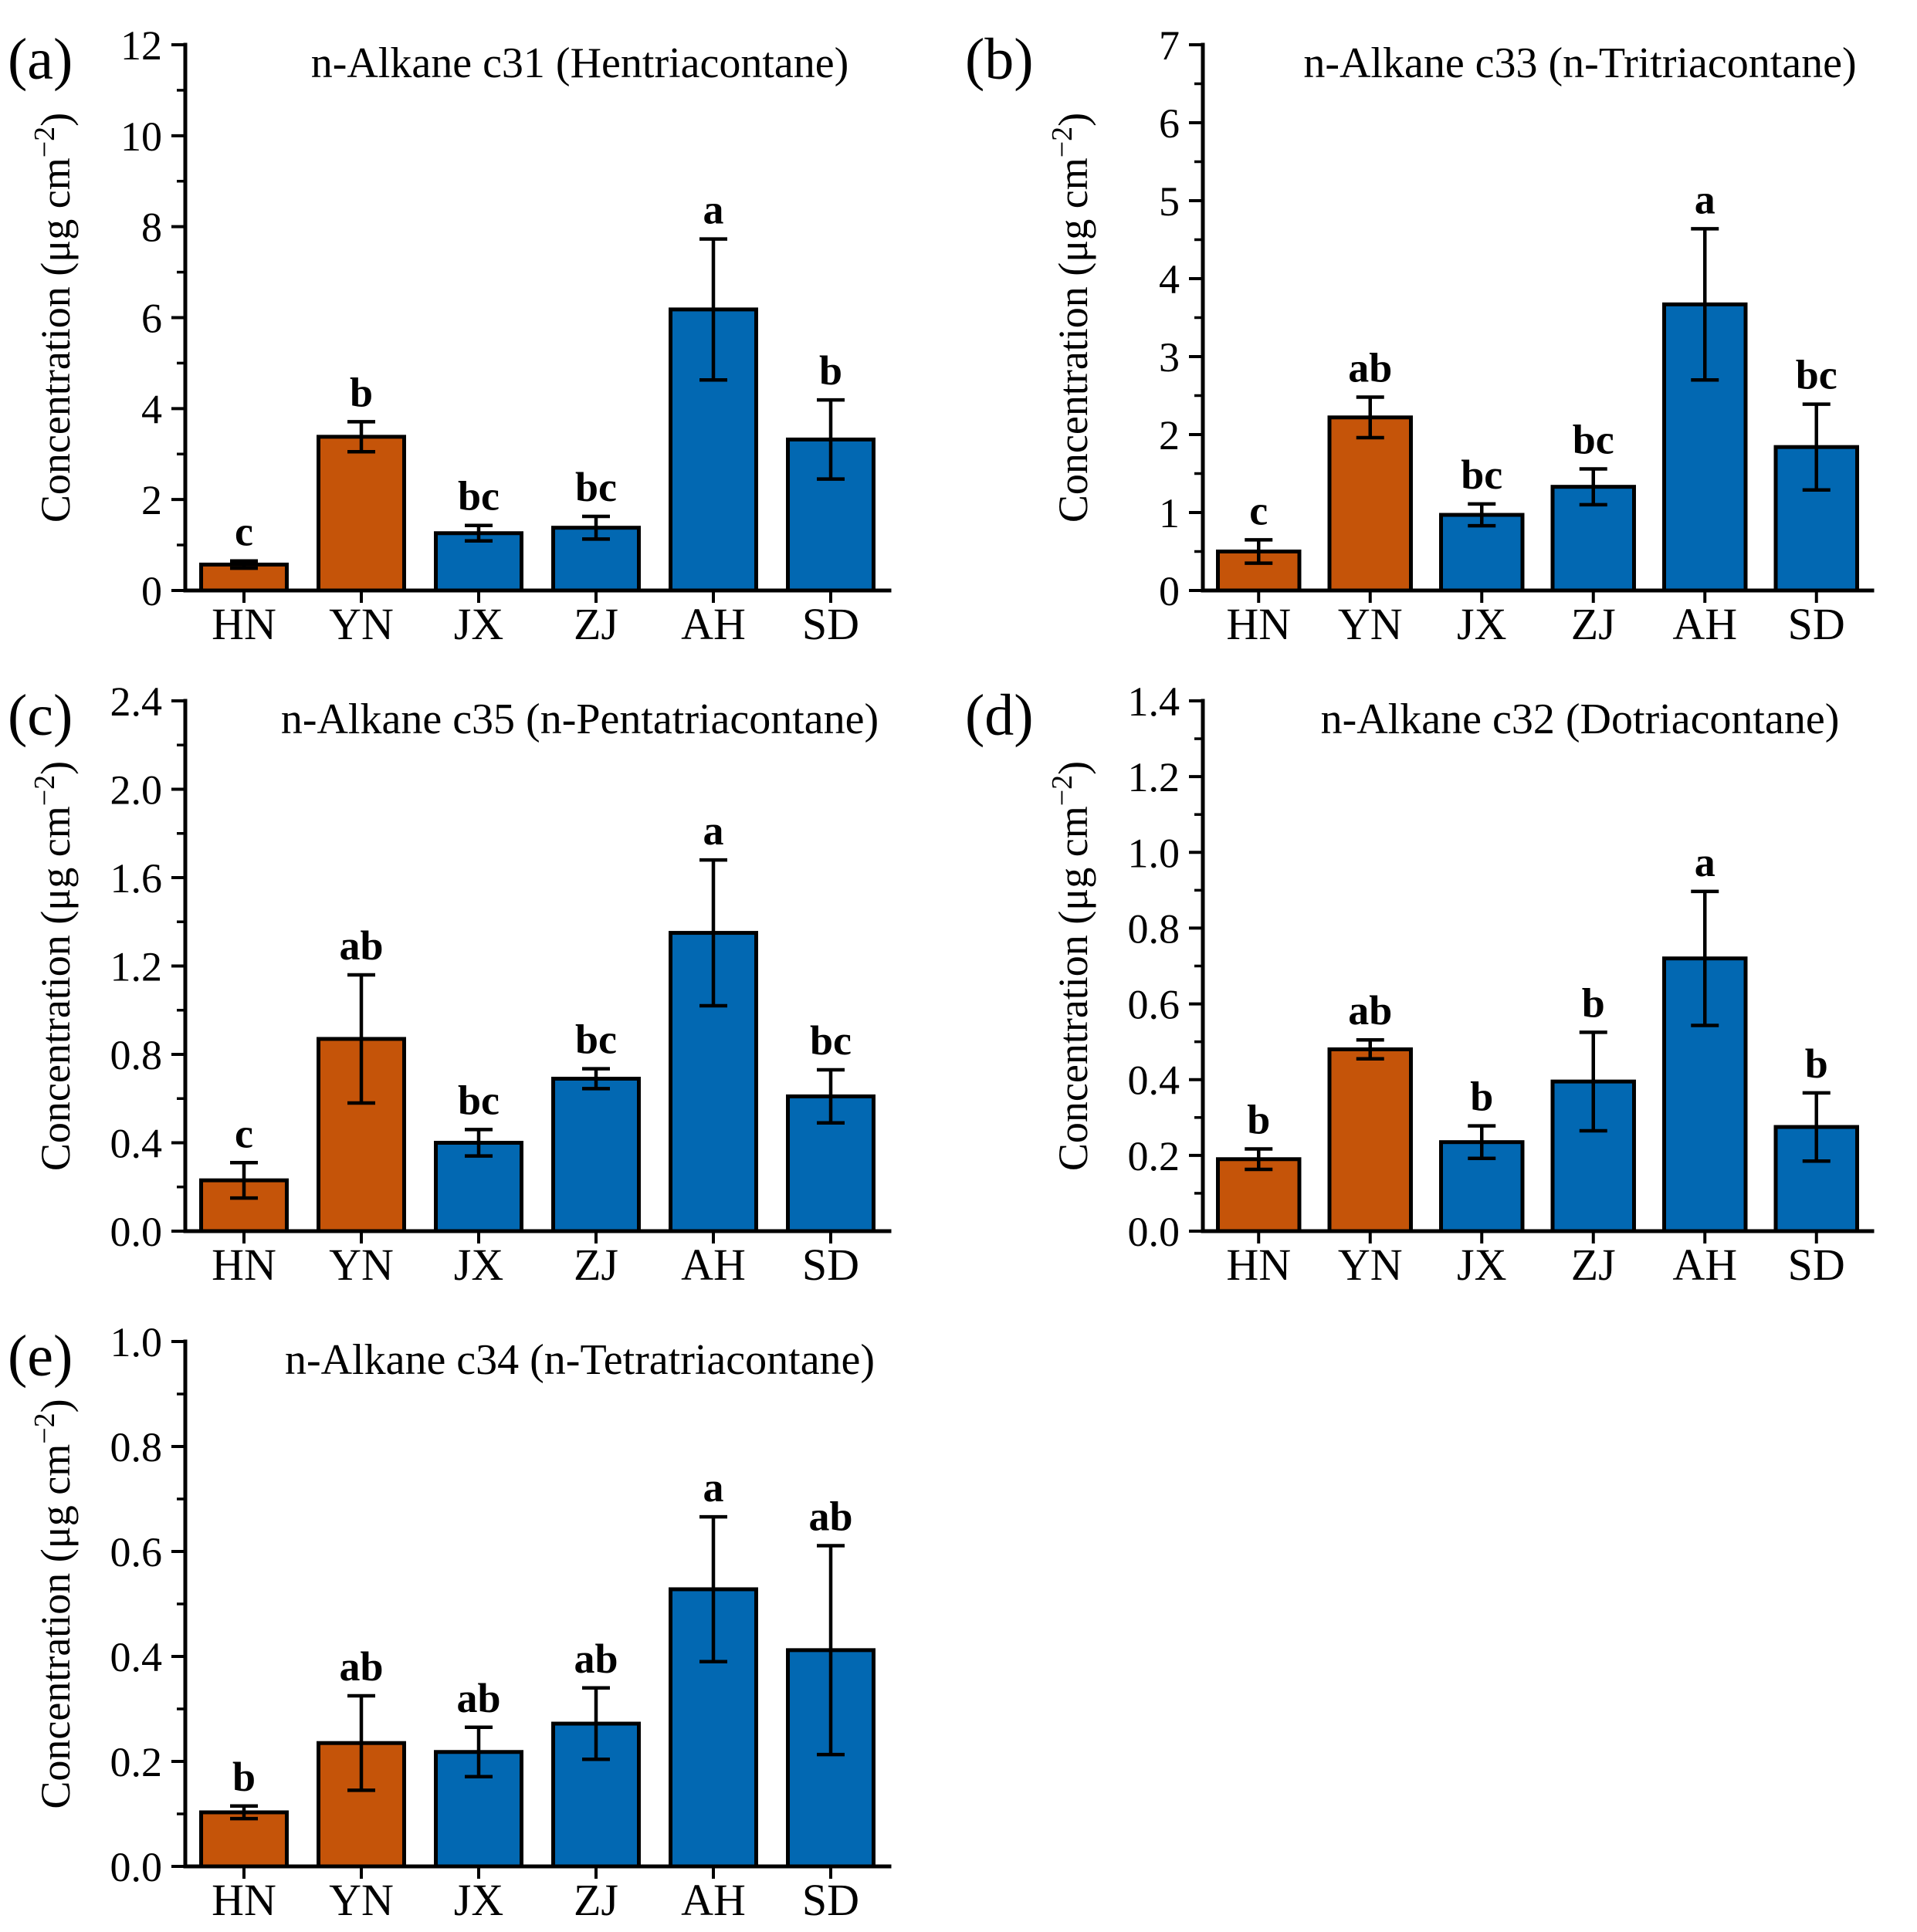  I want to click on panel-label: (c), so click(40, 715).